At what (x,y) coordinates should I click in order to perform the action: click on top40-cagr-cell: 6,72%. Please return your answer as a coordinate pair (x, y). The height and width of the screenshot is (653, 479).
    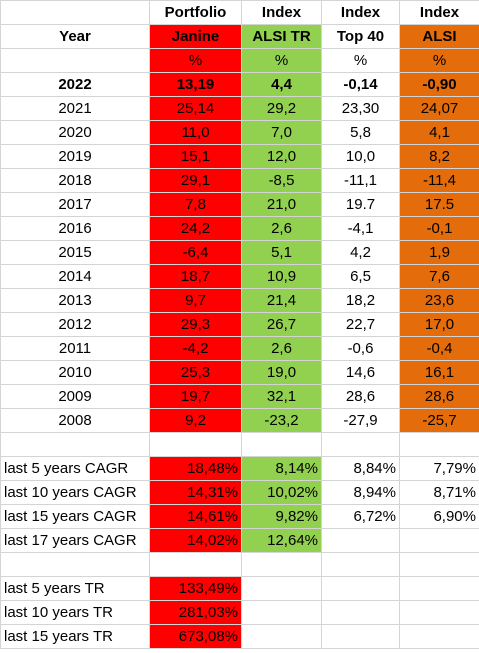
    Looking at the image, I should click on (360, 516).